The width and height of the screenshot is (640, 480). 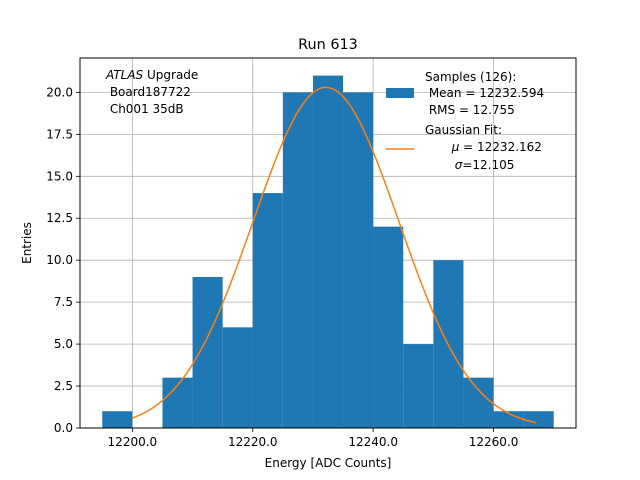 What do you see at coordinates (148, 92) in the screenshot?
I see `annotation-board: Board187722` at bounding box center [148, 92].